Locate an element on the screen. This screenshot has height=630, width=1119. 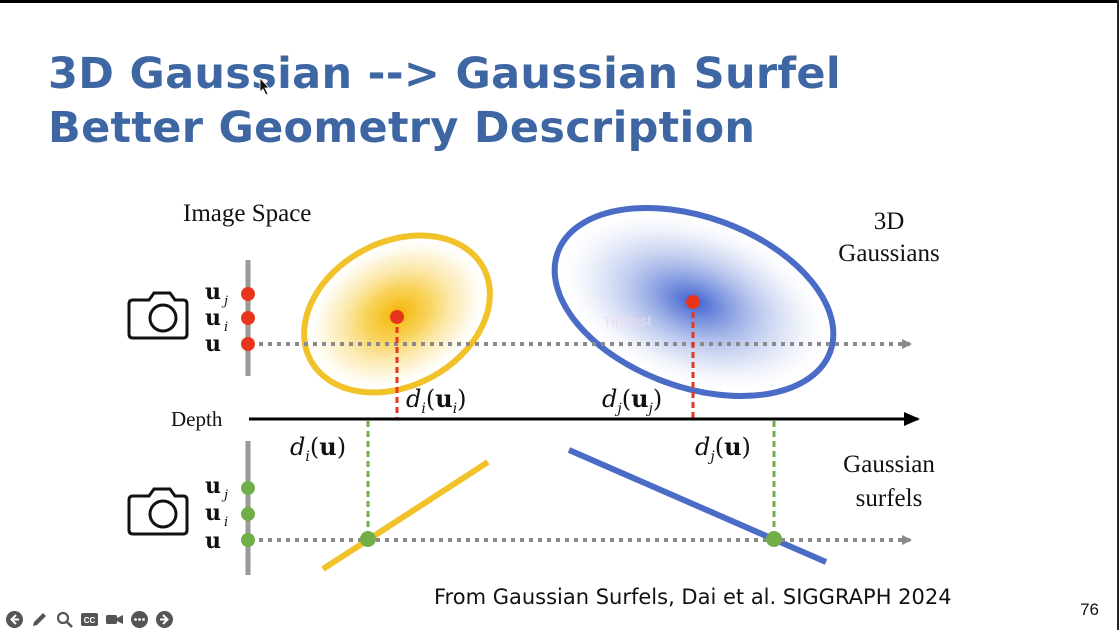
title-line-1: 3D Gaussian --> Gaussian Surfel is located at coordinates (444, 74).